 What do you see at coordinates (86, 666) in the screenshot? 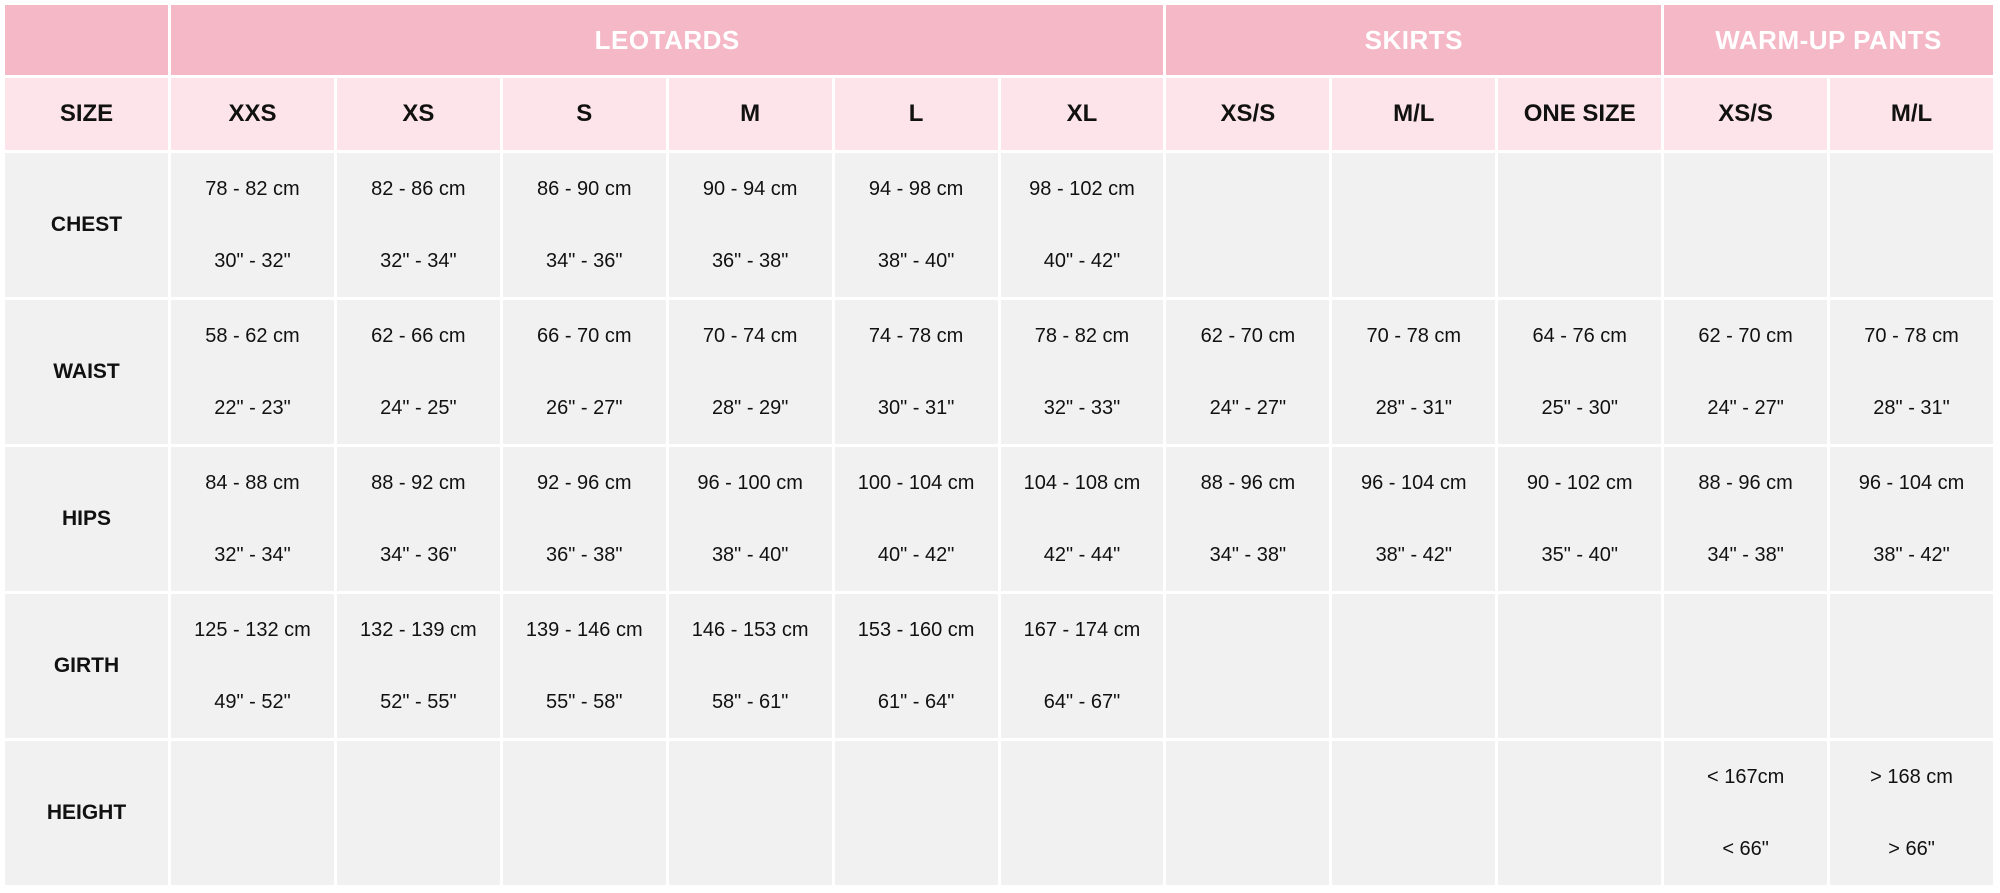
I see `row-label: GIRTH` at bounding box center [86, 666].